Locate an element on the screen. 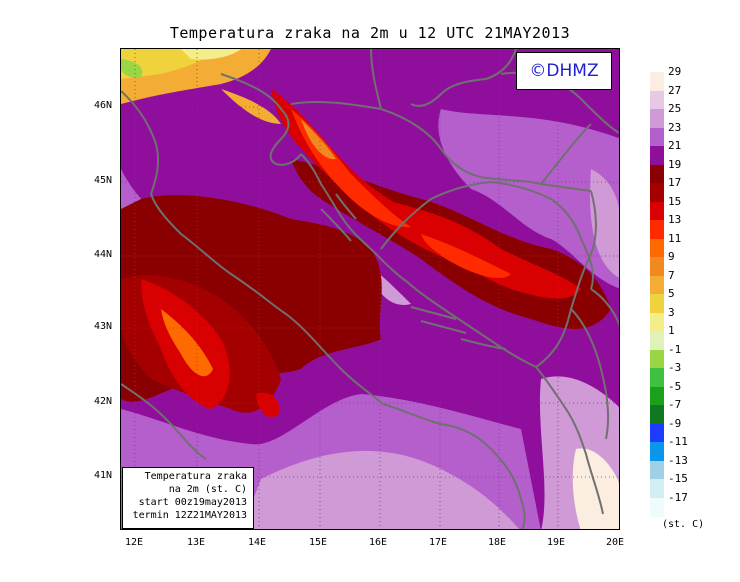  info-line-level: na 2m (st. C) is located at coordinates (207, 489).